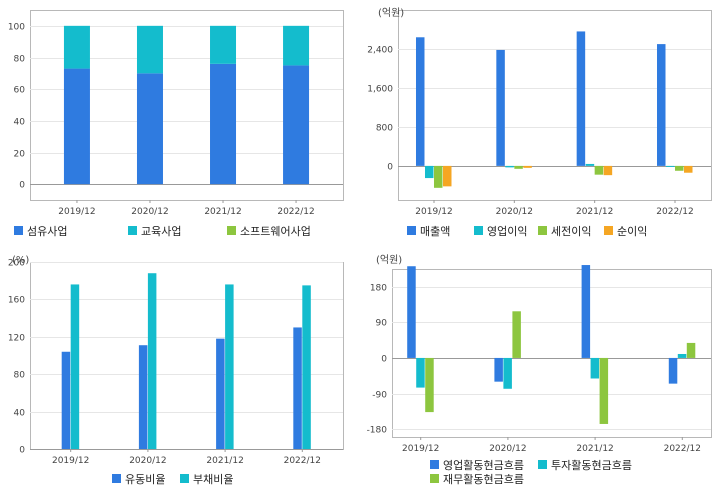  Describe the element at coordinates (378, 289) in the screenshot. I see `y-tick-label: 180` at that location.